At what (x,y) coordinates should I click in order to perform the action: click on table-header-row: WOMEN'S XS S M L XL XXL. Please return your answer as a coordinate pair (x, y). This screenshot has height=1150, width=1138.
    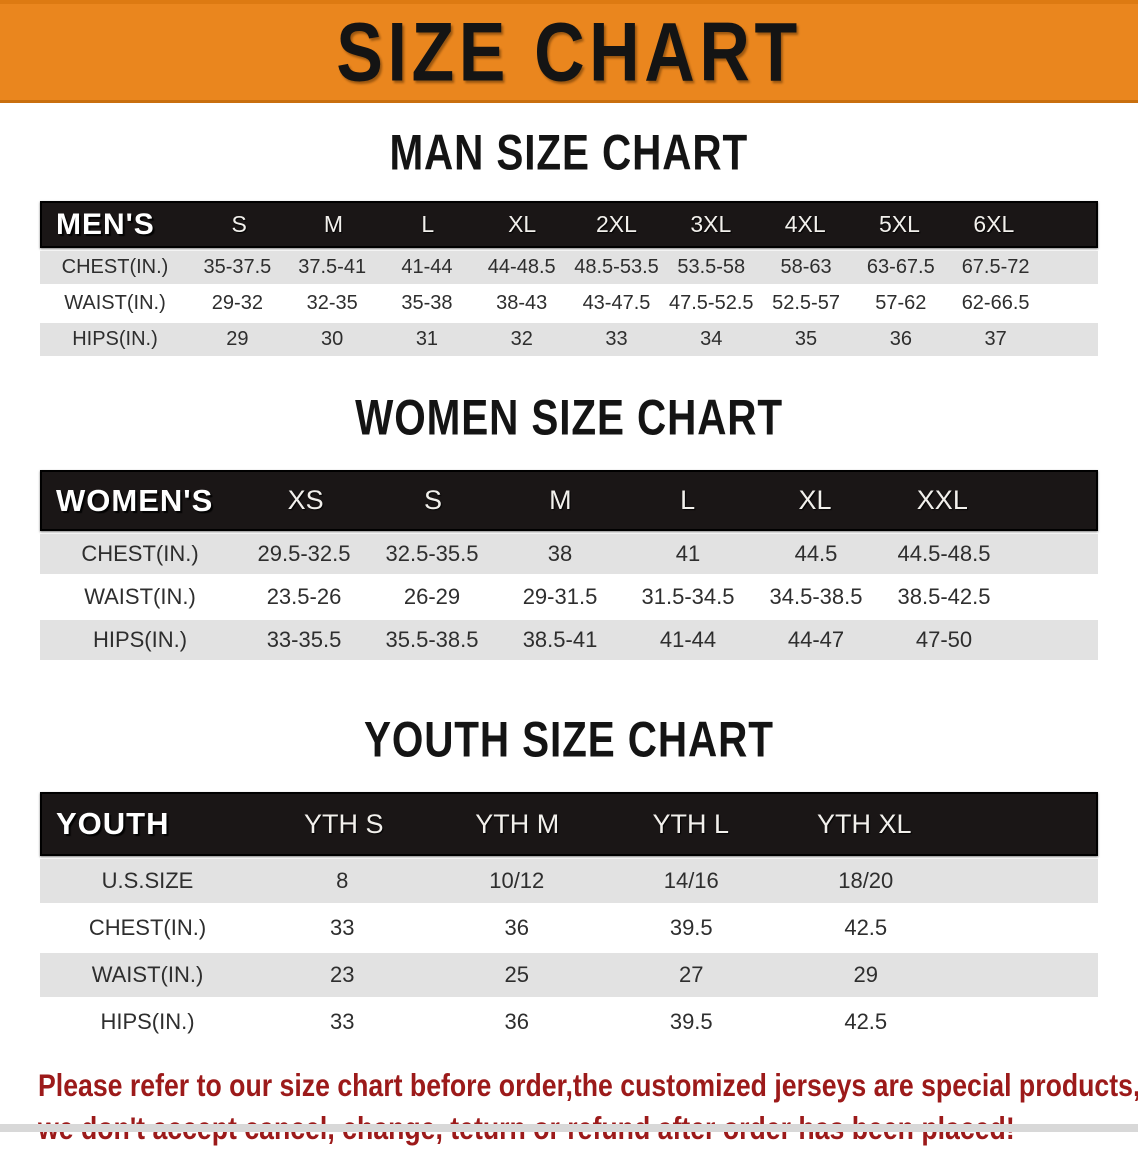
    Looking at the image, I should click on (569, 500).